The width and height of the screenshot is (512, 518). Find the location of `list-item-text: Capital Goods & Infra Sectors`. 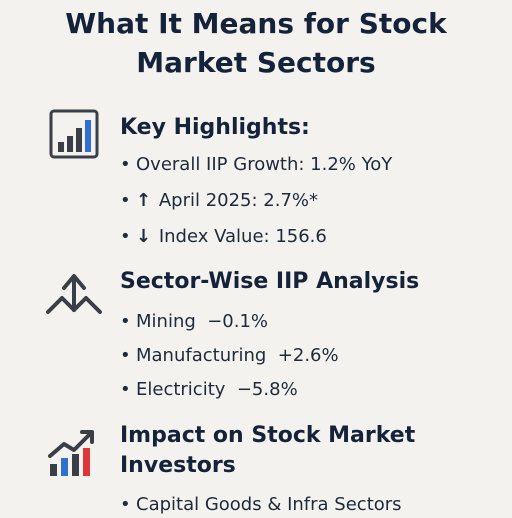

list-item-text: Capital Goods & Infra Sectors is located at coordinates (269, 504).